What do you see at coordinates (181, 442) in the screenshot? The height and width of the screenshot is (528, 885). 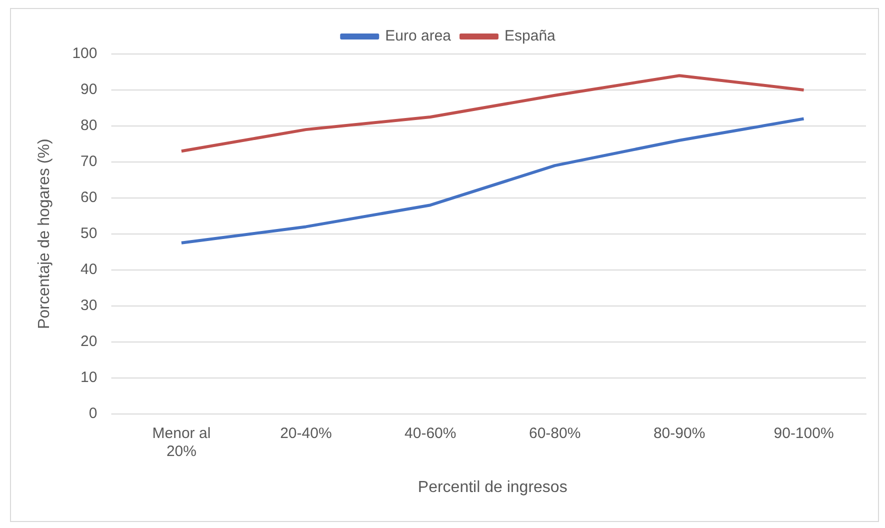 I see `x-tick-label: Menor al 20%` at bounding box center [181, 442].